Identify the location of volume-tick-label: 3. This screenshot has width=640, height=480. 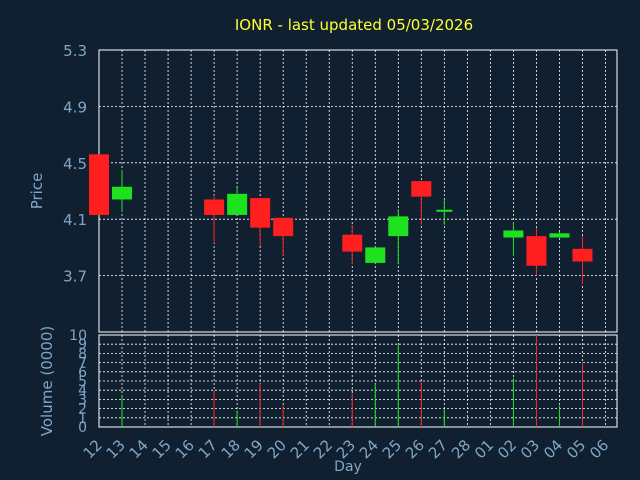
(82, 400).